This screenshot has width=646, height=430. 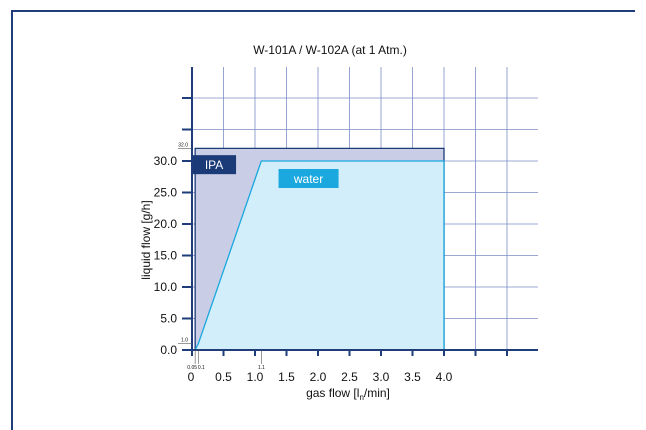 What do you see at coordinates (332, 393) in the screenshot?
I see `x-axis-label-main: gas flow [l` at bounding box center [332, 393].